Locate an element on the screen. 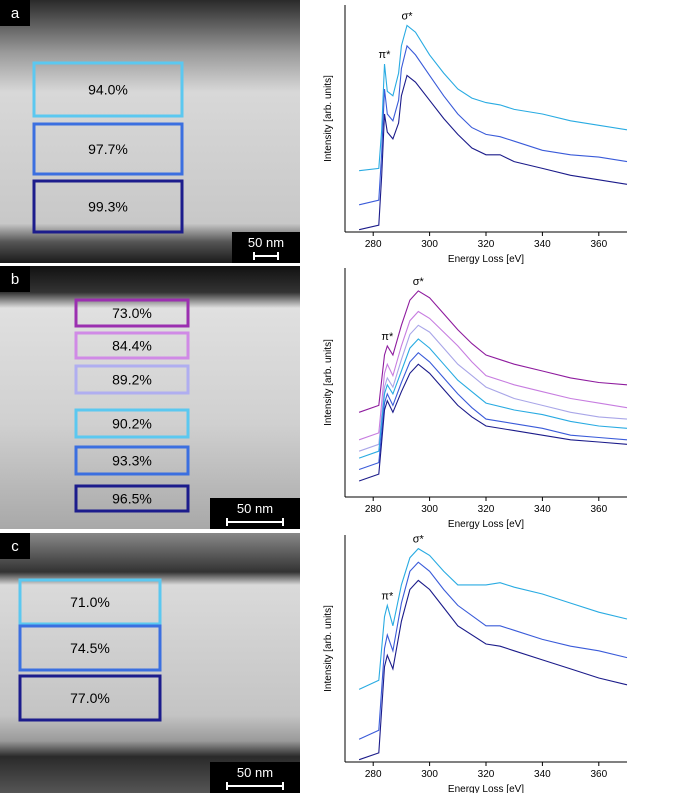 Image resolution: width=685 pixels, height=798 pixels. region-label: 97.7% is located at coordinates (108, 149).